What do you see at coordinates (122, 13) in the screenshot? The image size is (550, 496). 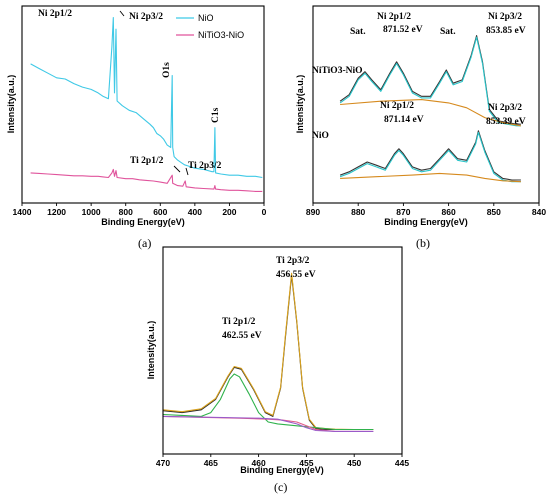 I see `annotation-arrow-ni` at bounding box center [122, 13].